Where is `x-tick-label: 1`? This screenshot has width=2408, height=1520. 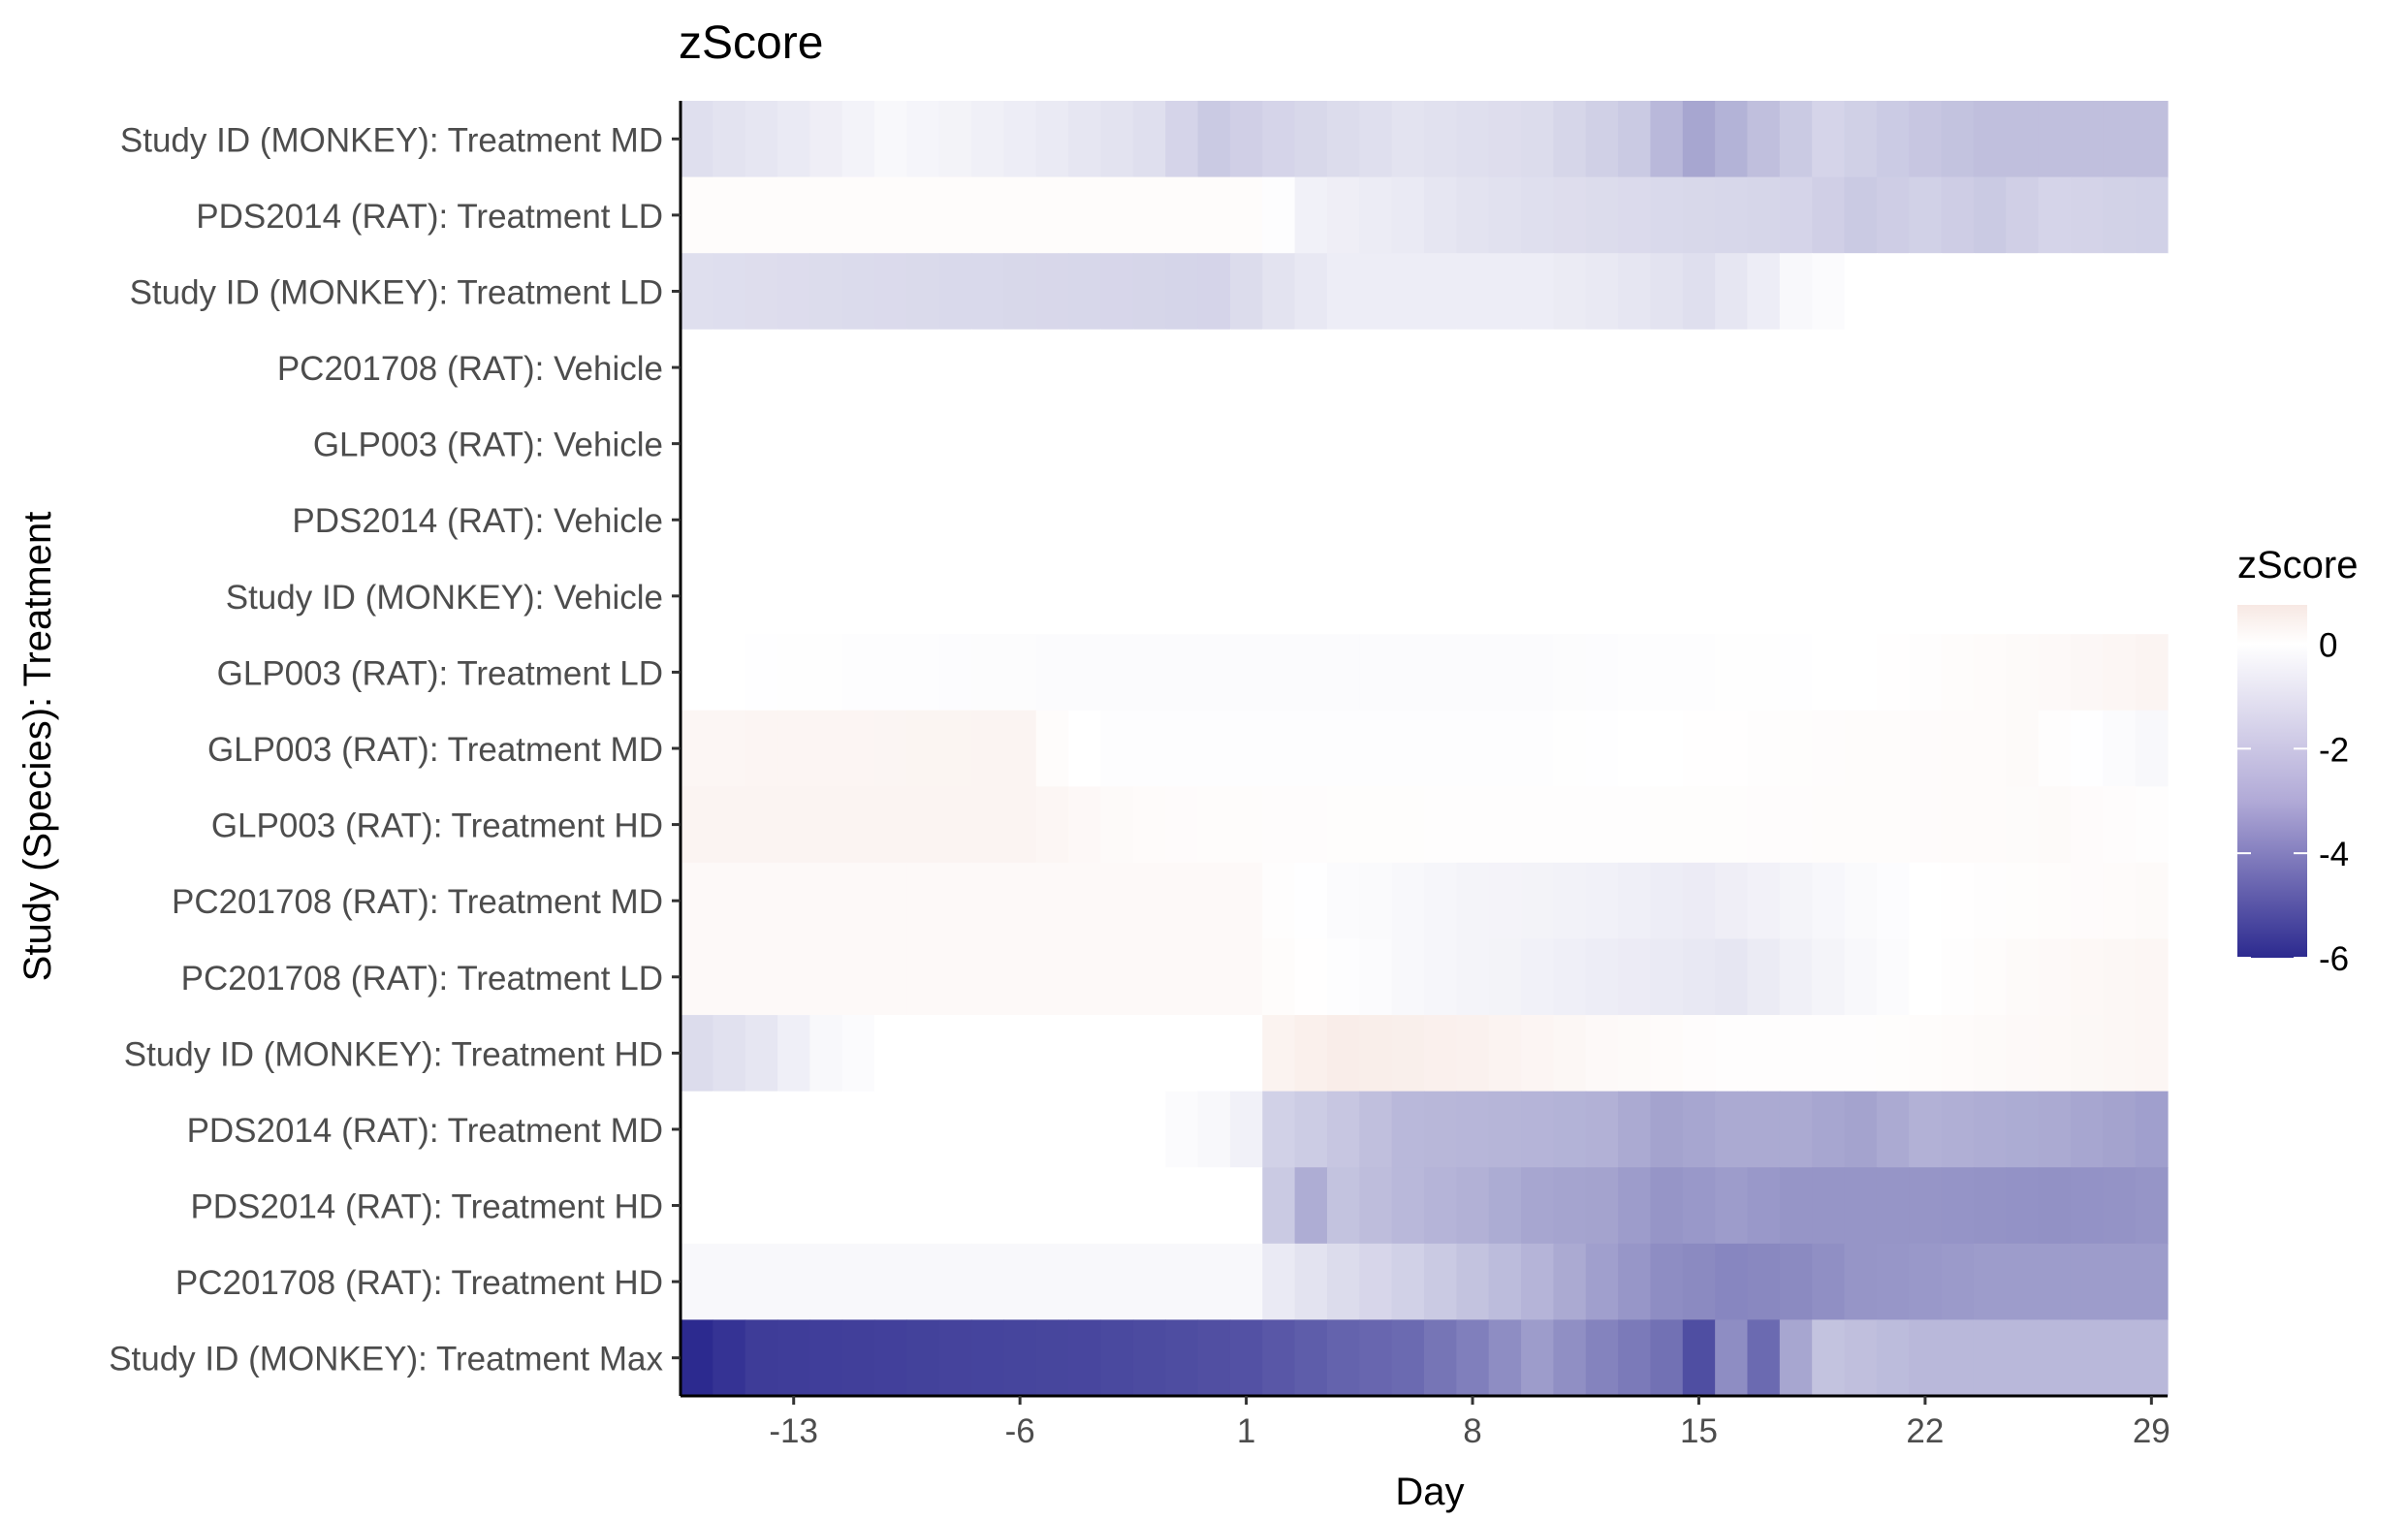
x-tick-label: 1 is located at coordinates (1246, 1431).